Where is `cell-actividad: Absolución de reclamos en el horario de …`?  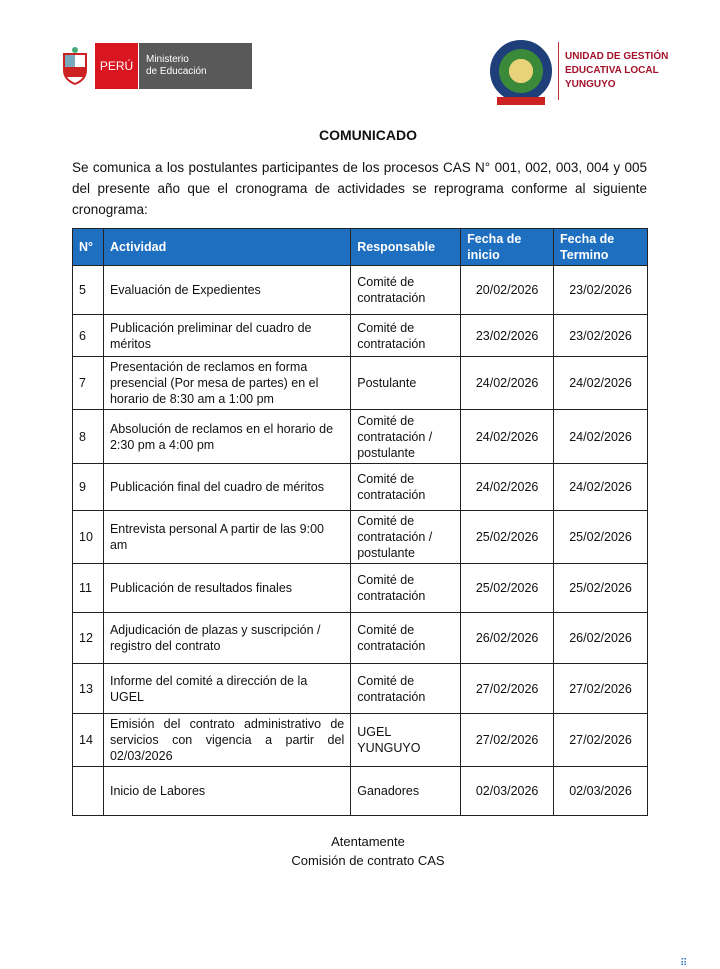 cell-actividad: Absolución de reclamos en el horario de … is located at coordinates (227, 436).